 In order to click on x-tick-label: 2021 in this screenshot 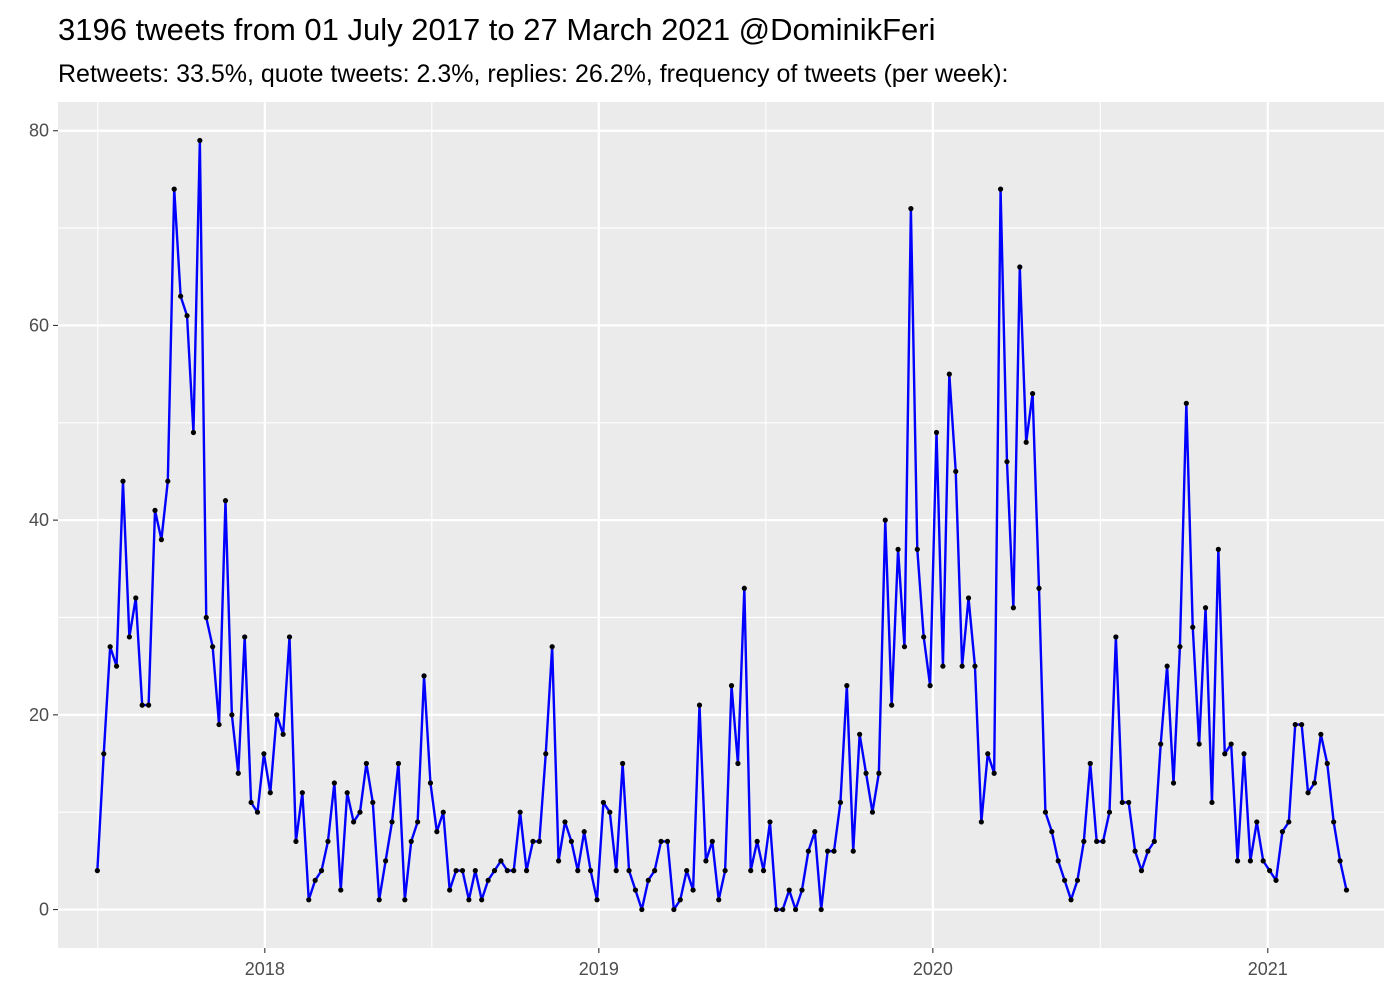, I will do `click(1268, 969)`.